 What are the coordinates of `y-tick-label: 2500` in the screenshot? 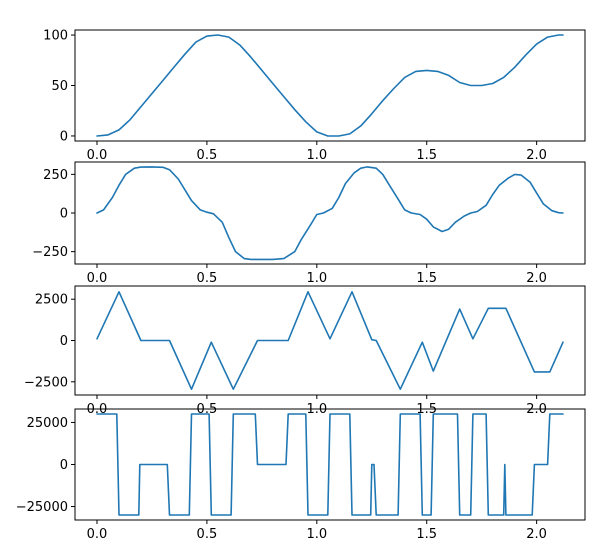 It's located at (51, 300).